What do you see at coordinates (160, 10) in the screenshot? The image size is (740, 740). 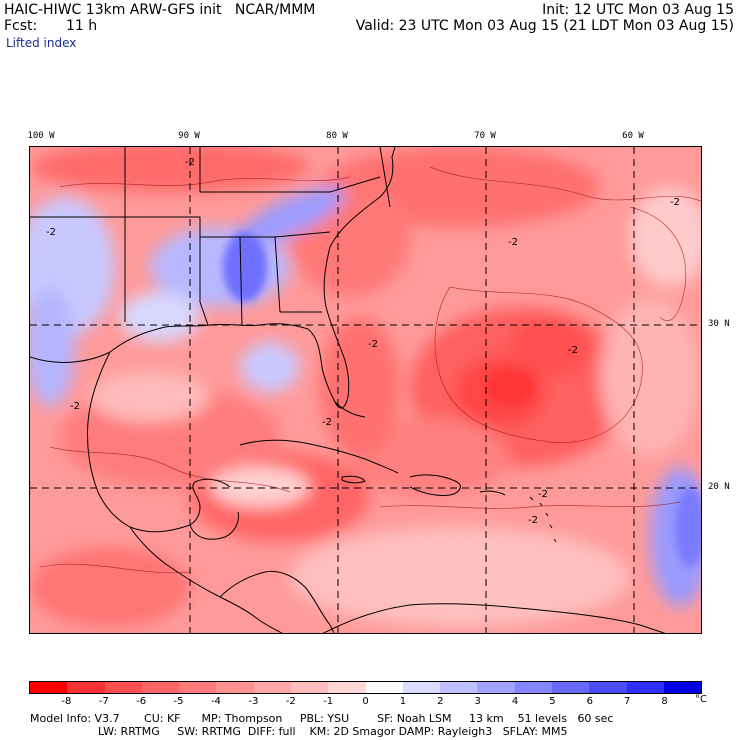 I see `model-title: HAIC-HIWC 13km ARW-GFS init NCAR/MMM` at bounding box center [160, 10].